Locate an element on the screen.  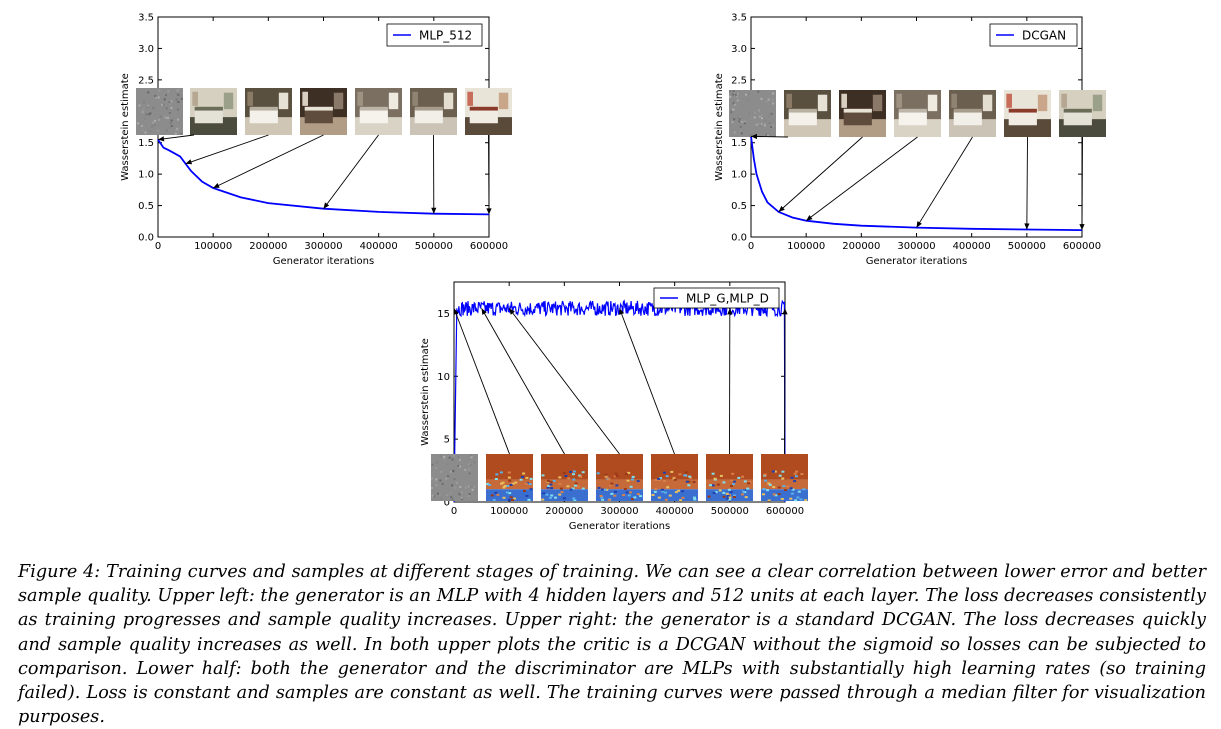
x-tick-label: 200000 is located at coordinates (564, 511).